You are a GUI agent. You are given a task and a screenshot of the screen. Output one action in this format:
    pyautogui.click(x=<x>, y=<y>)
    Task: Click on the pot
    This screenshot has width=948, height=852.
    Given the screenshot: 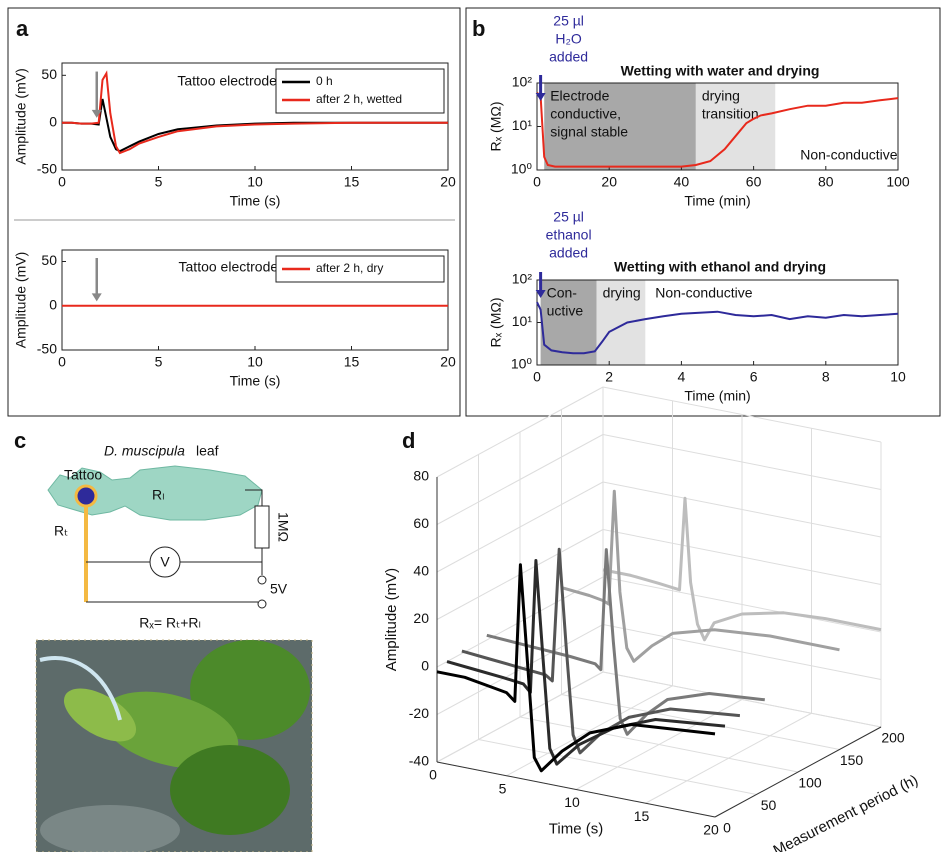 What is the action you would take?
    pyautogui.click(x=110, y=828)
    